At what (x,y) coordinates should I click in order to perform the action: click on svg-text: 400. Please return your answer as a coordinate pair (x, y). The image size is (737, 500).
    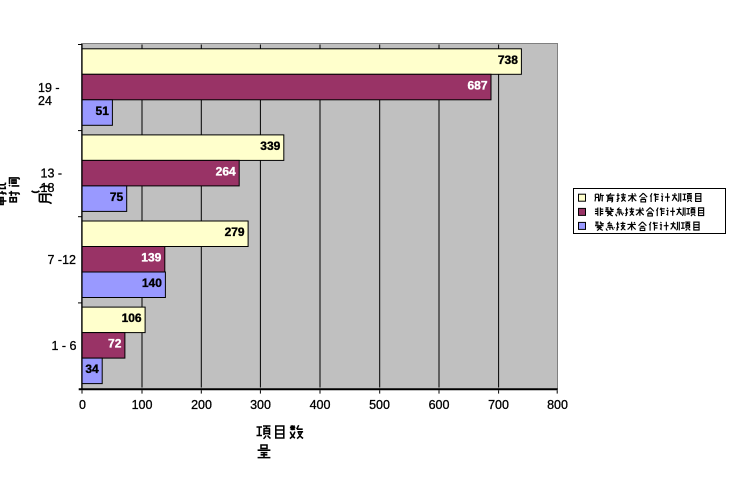
    Looking at the image, I should click on (320, 405).